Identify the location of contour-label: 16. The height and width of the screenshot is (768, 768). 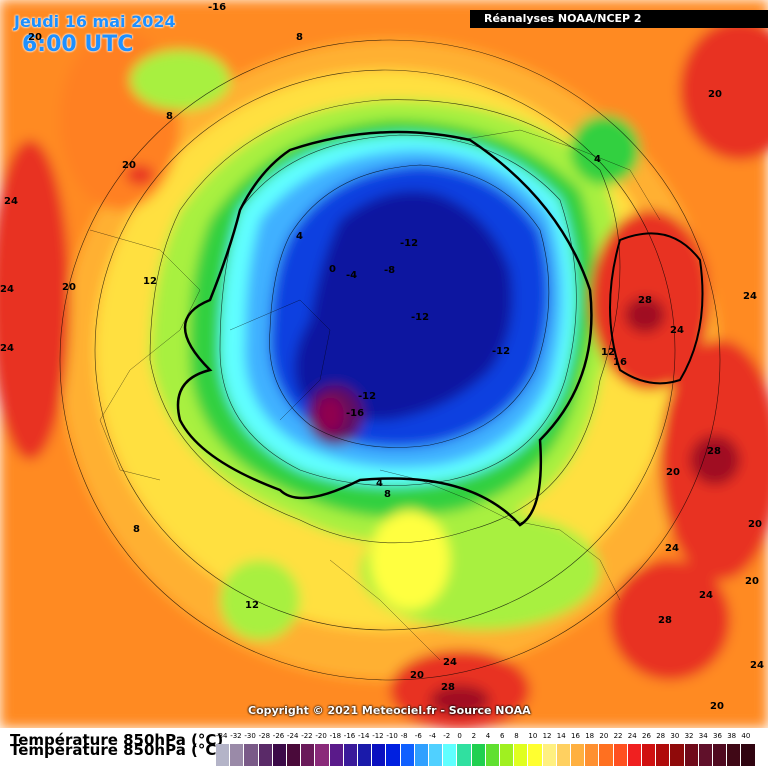
(620, 362).